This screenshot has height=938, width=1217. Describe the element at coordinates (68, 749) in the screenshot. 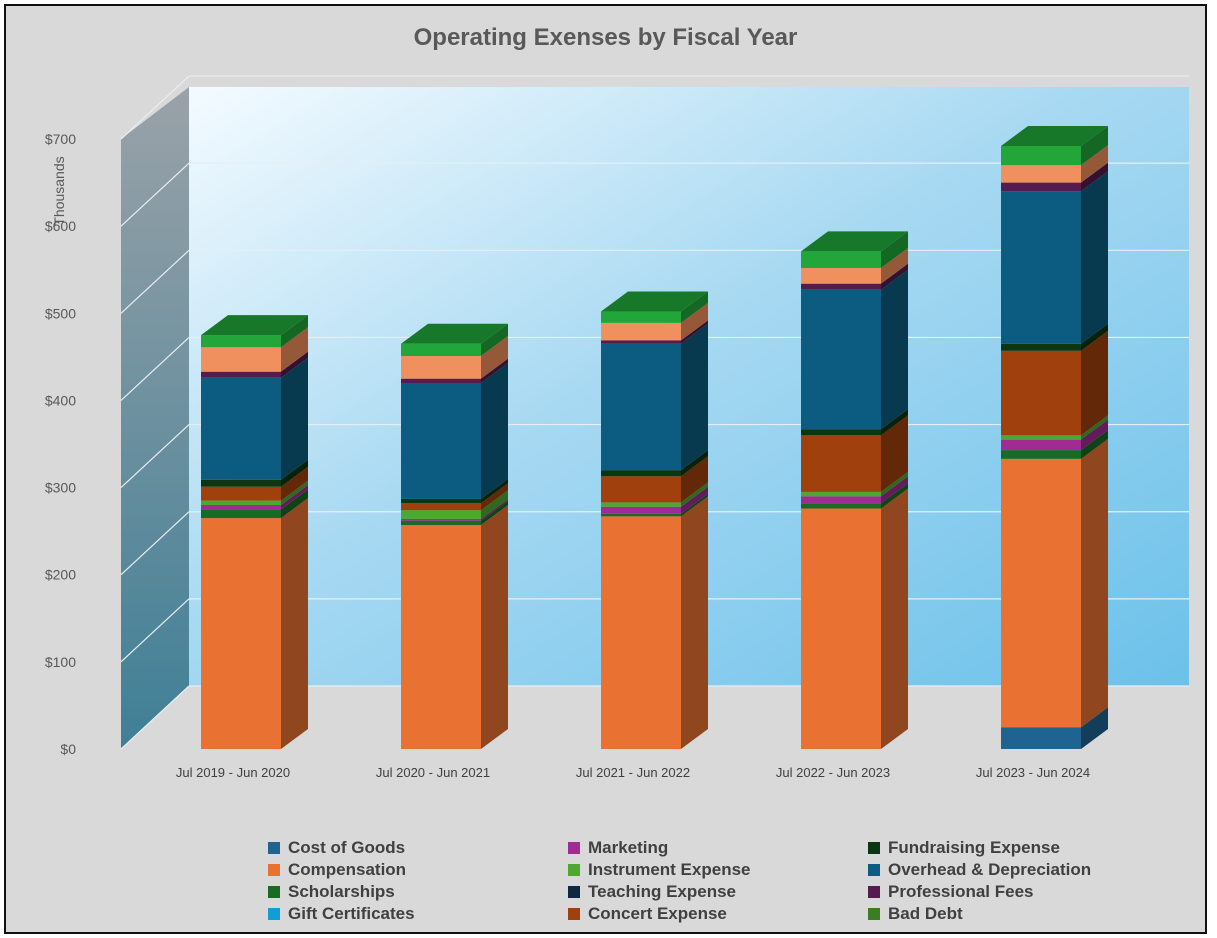

I see `y-tick-label: $0` at that location.